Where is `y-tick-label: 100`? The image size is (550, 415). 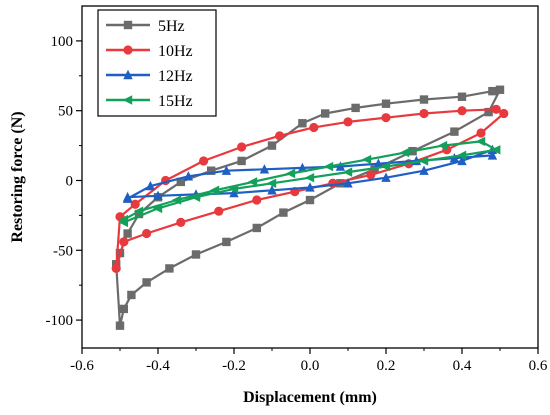 y-tick-label: 100 is located at coordinates (62, 42).